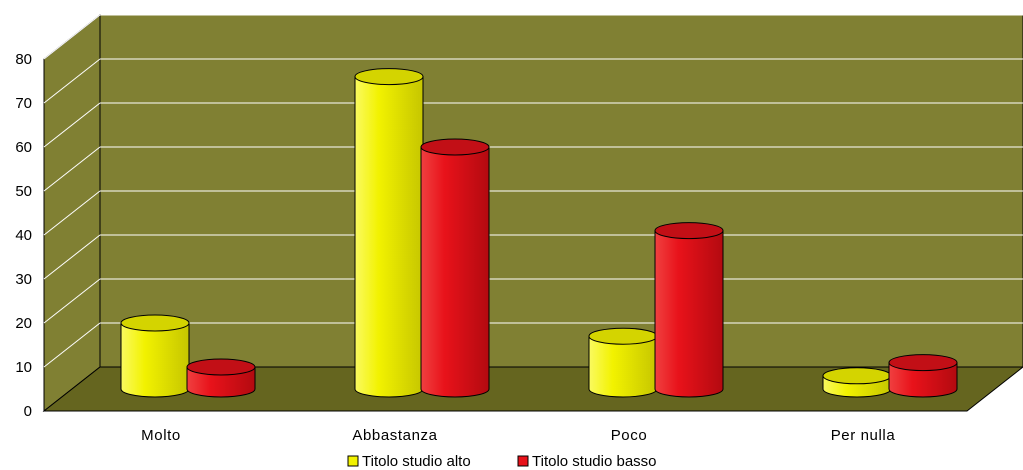 The width and height of the screenshot is (1023, 470). What do you see at coordinates (594, 461) in the screenshot?
I see `legend-label: Titolo studio basso` at bounding box center [594, 461].